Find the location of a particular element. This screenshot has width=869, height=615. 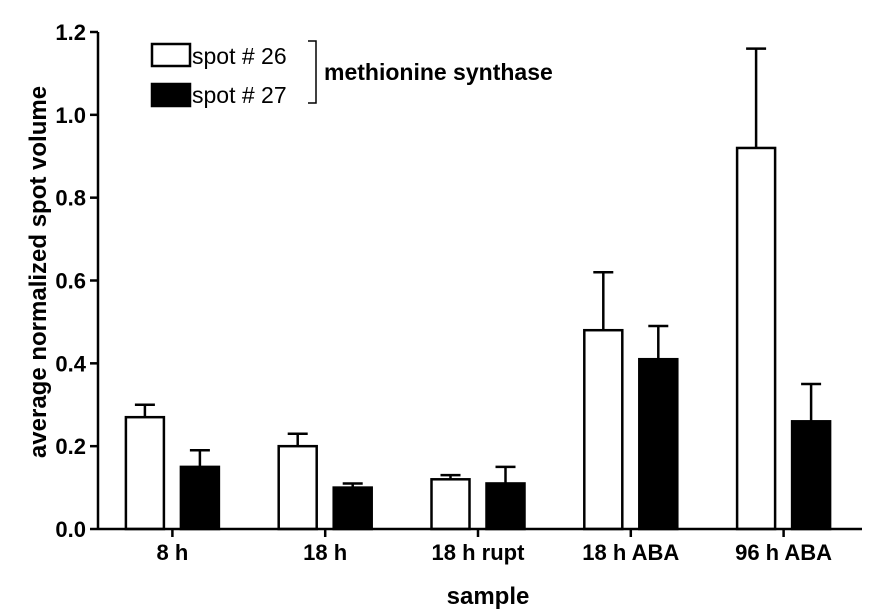

y-tick-label-5: 1.0 is located at coordinates (70, 115).